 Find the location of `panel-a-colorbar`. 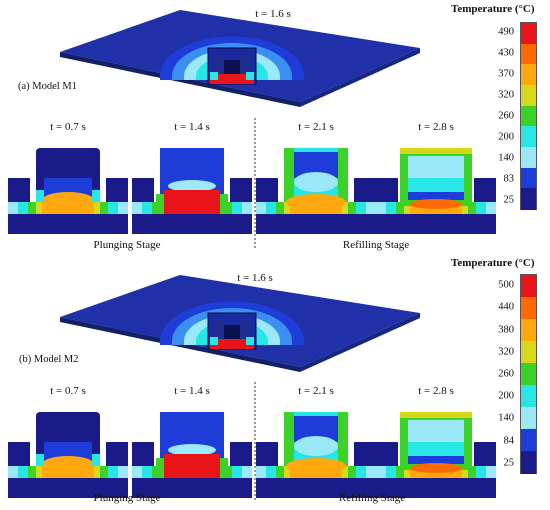

panel-a-colorbar is located at coordinates (528, 116).